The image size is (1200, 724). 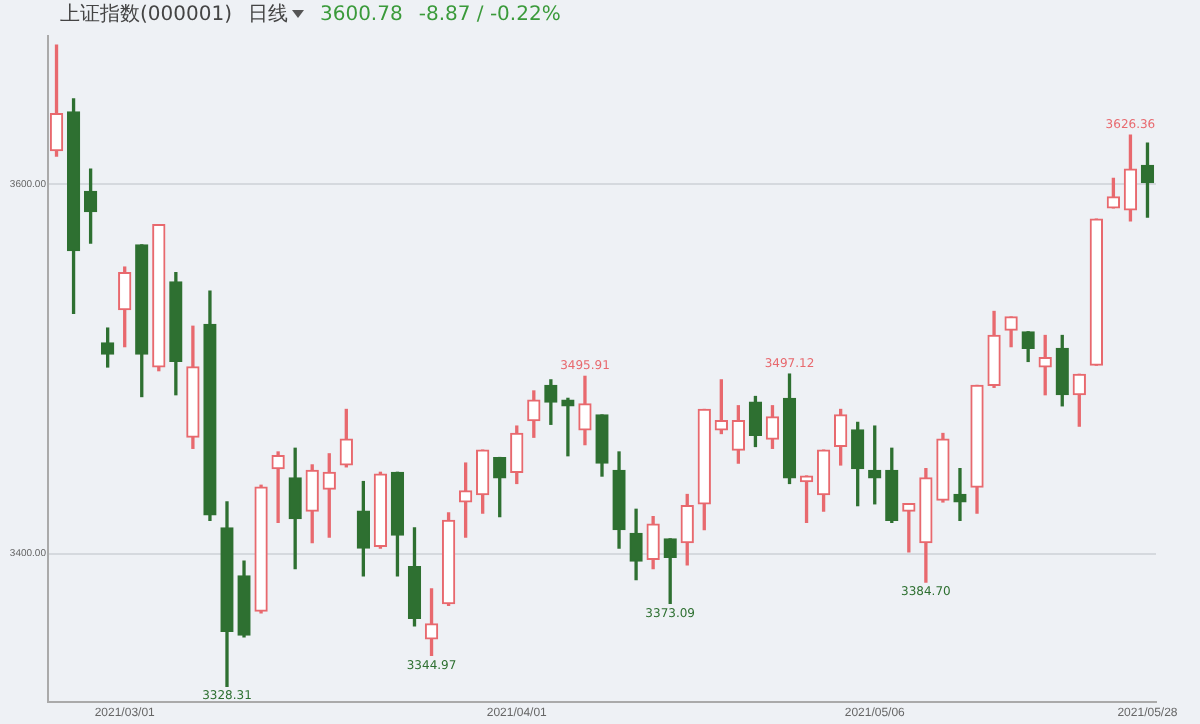 I want to click on text: 日线, so click(x=268, y=14).